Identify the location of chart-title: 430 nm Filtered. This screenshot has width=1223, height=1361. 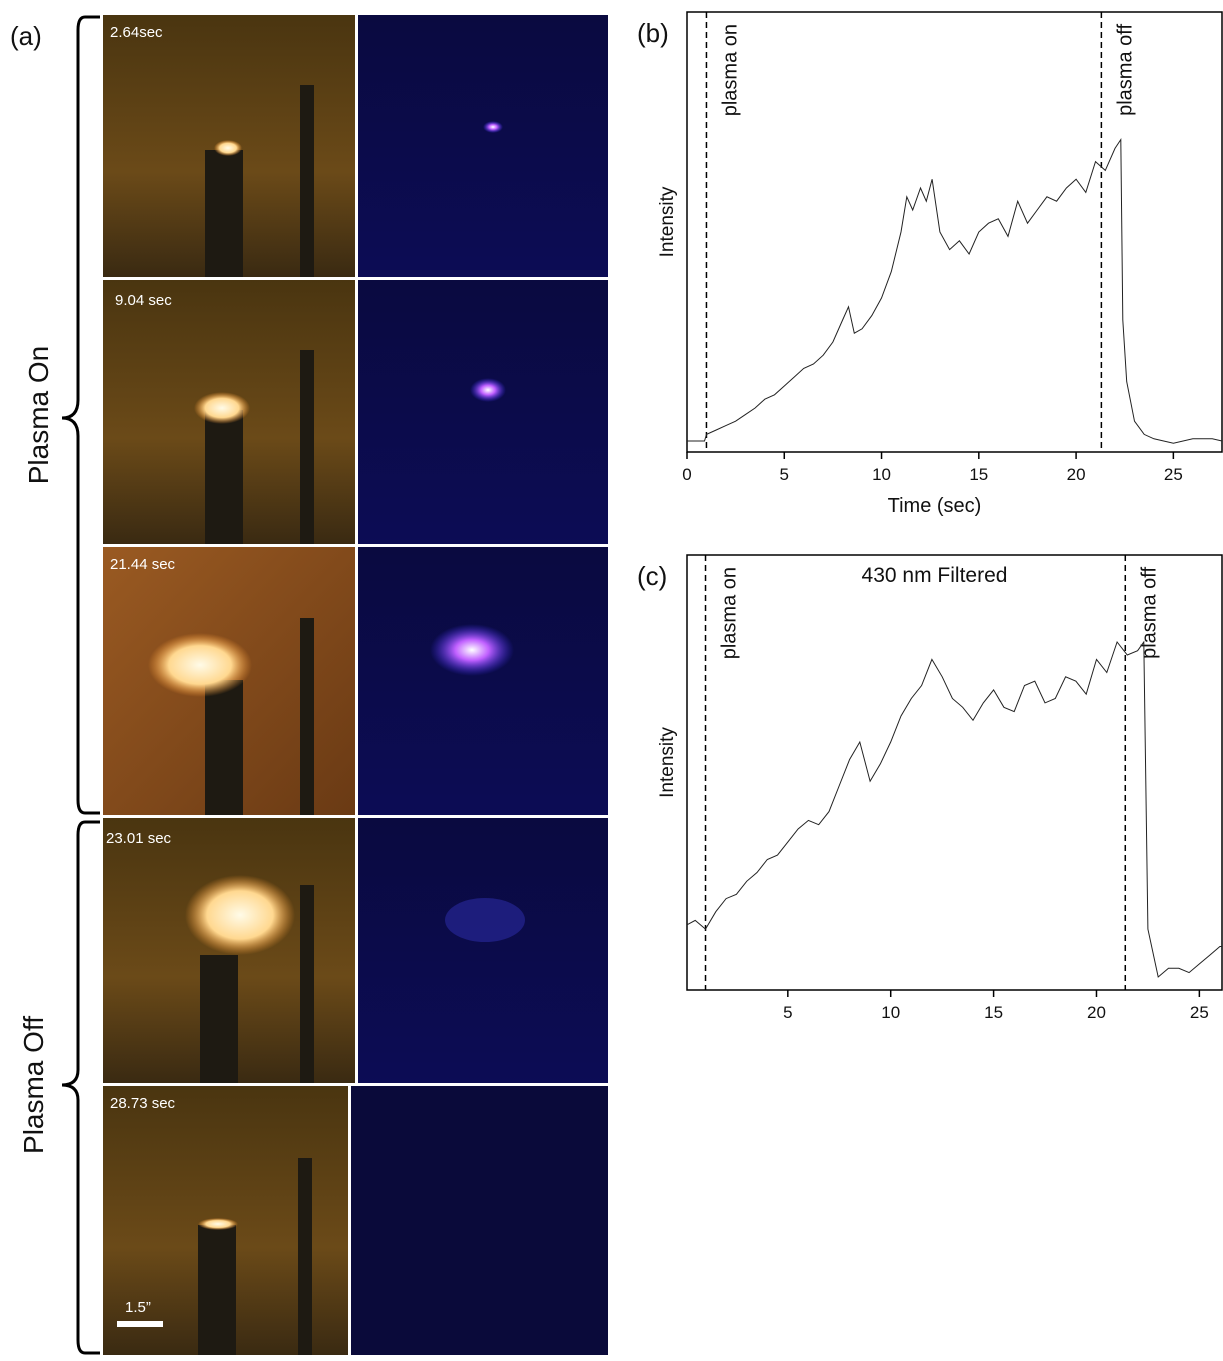
(935, 575).